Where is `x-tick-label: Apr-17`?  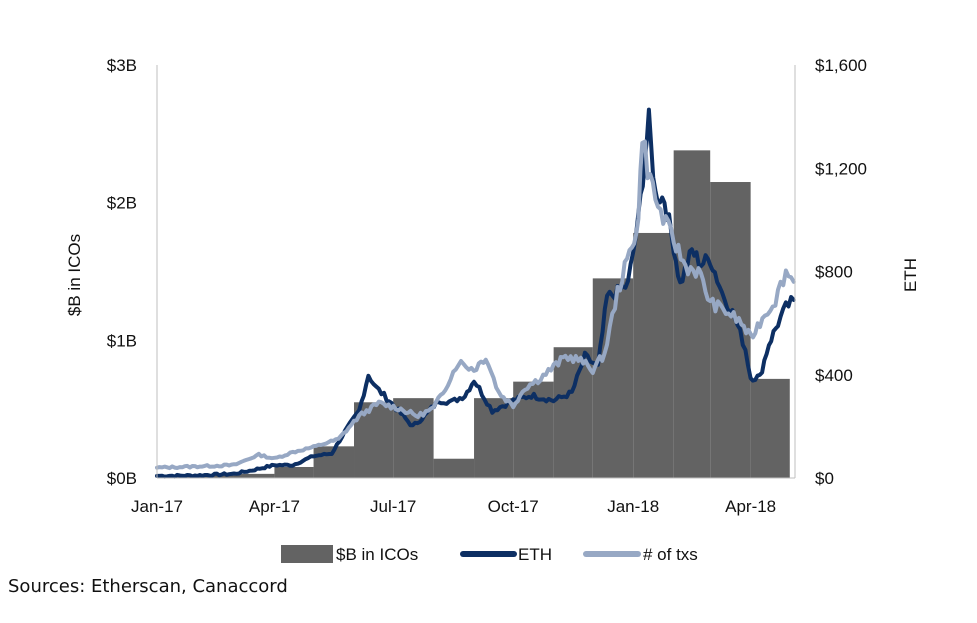
x-tick-label: Apr-17 is located at coordinates (274, 506).